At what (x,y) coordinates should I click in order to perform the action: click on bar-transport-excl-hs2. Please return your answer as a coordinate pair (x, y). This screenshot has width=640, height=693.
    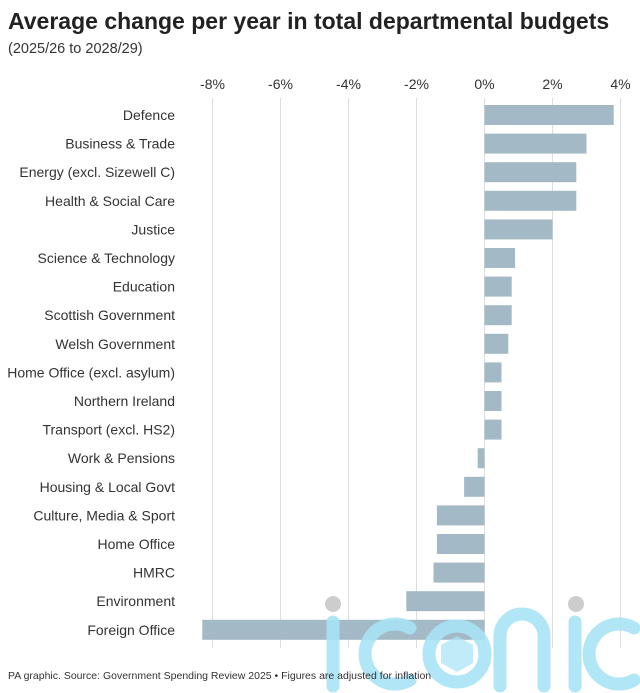
    Looking at the image, I should click on (493, 429).